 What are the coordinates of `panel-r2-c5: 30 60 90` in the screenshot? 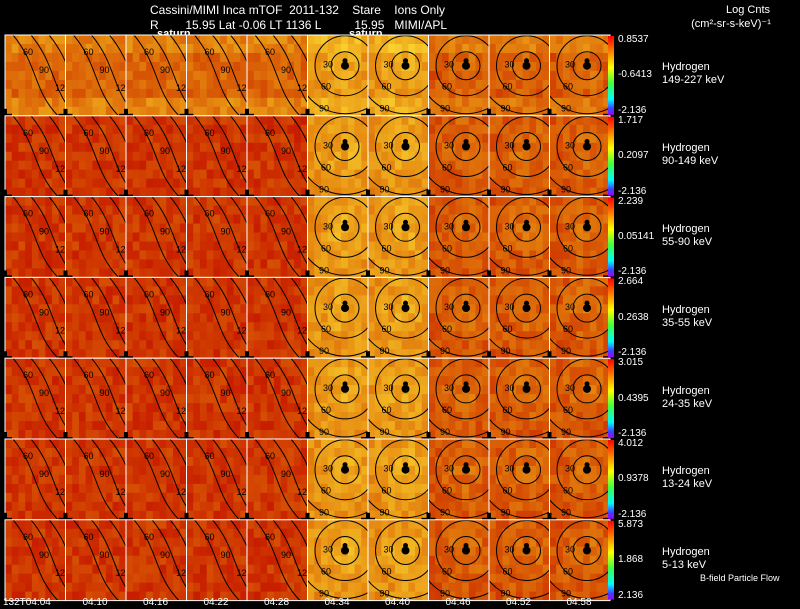 It's located at (337, 237).